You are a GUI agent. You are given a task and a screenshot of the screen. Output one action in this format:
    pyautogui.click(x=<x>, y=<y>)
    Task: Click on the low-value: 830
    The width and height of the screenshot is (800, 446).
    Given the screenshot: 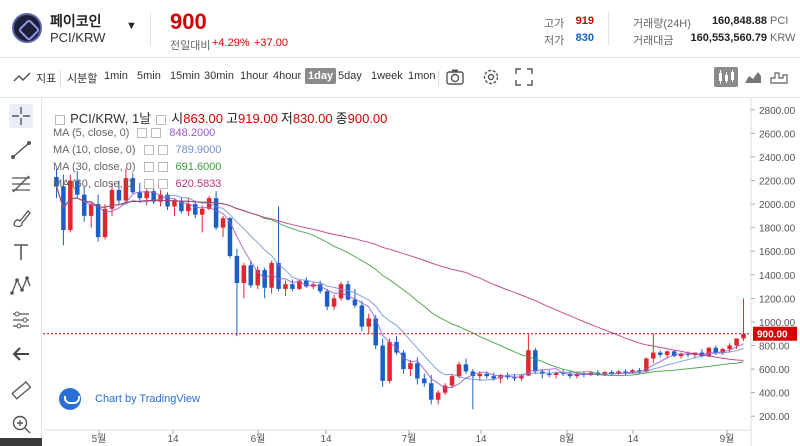 What is the action you would take?
    pyautogui.click(x=584, y=38)
    